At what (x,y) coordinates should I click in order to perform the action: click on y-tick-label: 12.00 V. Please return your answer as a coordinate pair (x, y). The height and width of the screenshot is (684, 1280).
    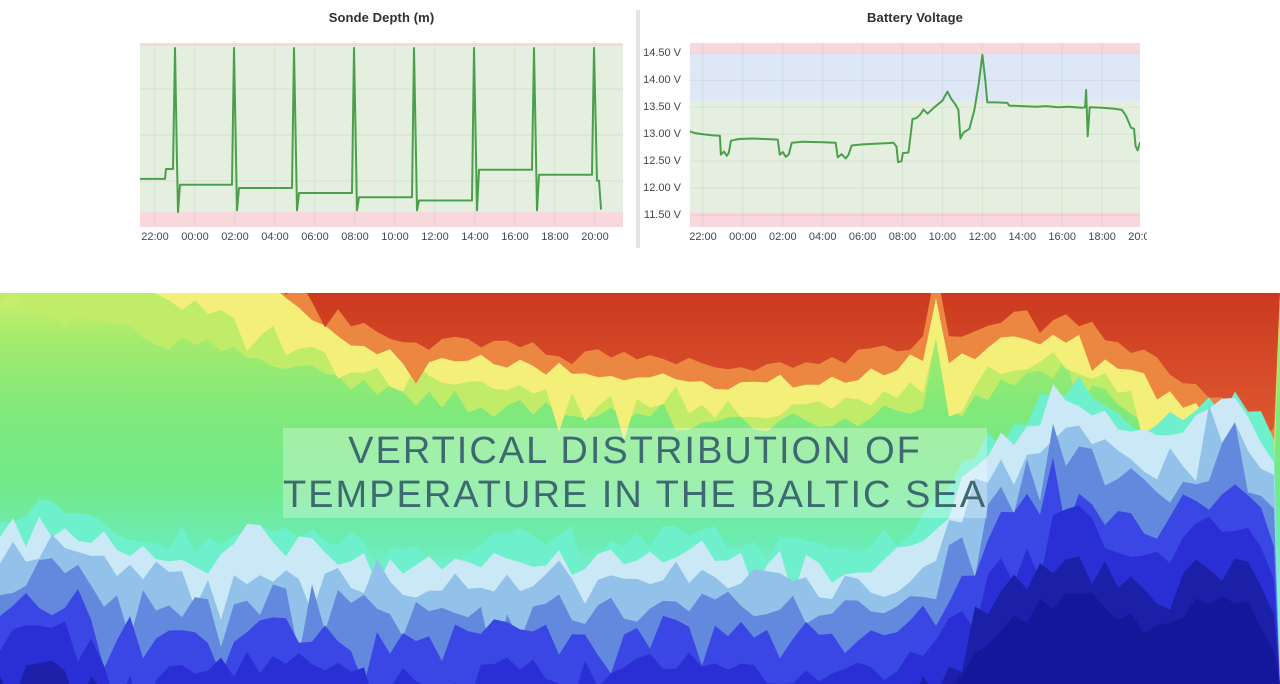
    Looking at the image, I should click on (662, 188).